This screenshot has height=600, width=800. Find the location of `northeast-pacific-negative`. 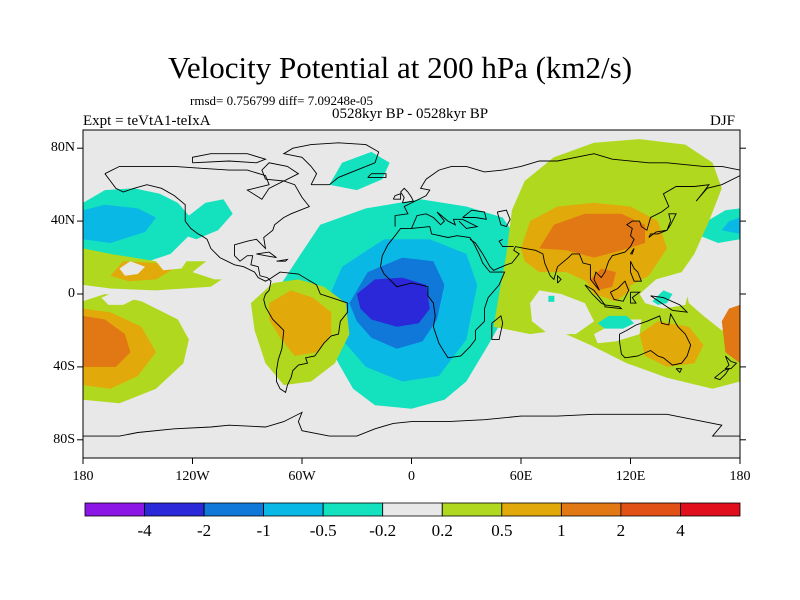

northeast-pacific-negative is located at coordinates (203, 219).